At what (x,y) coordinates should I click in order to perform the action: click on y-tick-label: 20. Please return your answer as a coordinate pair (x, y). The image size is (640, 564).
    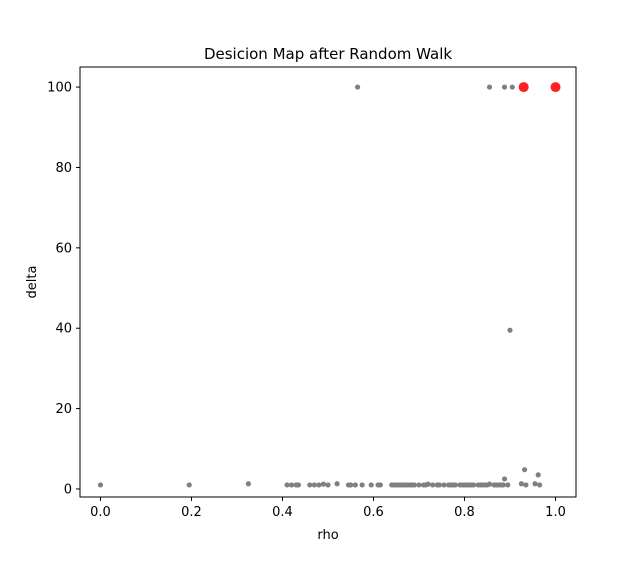
    Looking at the image, I should click on (63, 409).